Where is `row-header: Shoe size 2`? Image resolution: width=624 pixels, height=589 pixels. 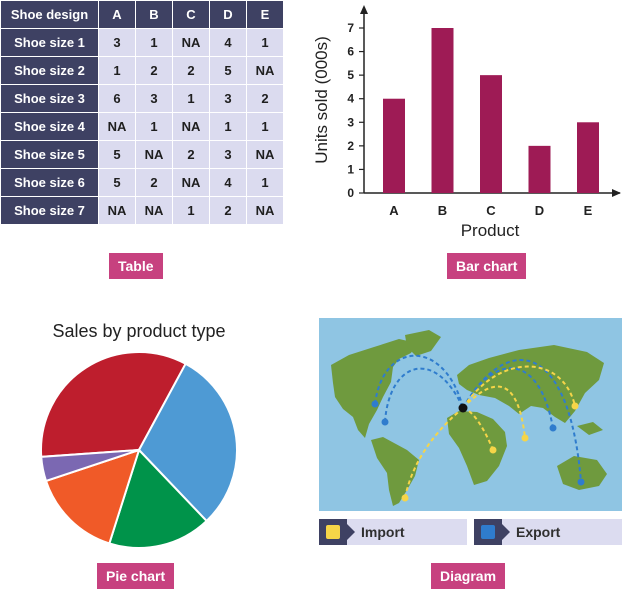 row-header: Shoe size 2 is located at coordinates (49, 70).